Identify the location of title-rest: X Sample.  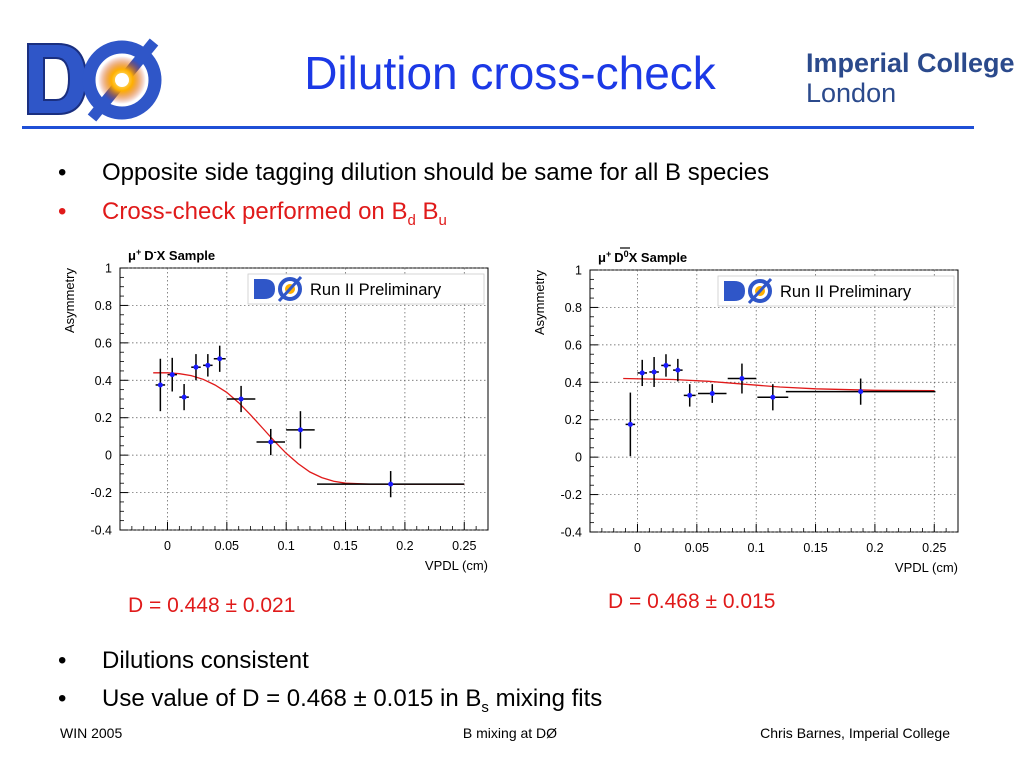
(186, 255).